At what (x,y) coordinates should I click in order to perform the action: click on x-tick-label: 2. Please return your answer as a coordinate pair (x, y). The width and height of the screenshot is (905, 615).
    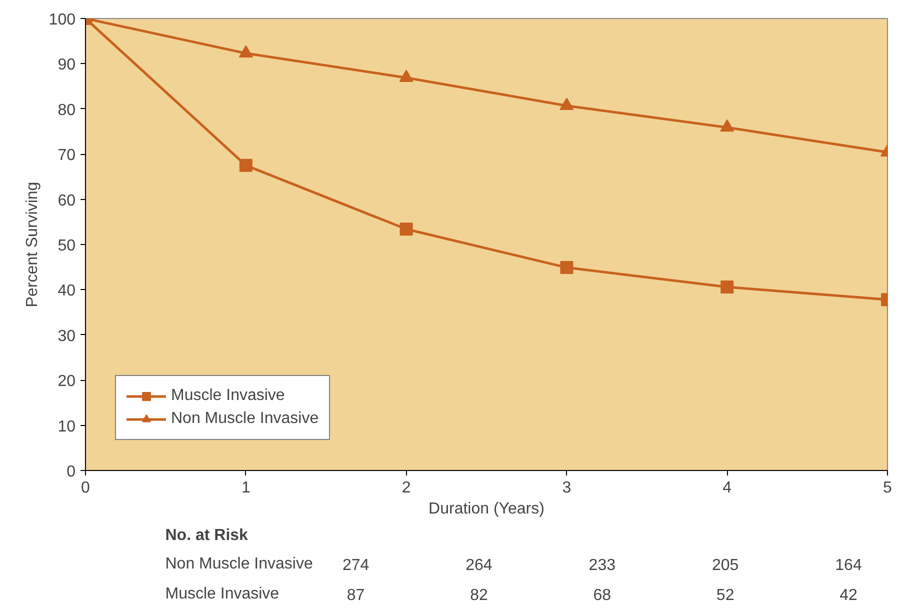
    Looking at the image, I should click on (406, 488).